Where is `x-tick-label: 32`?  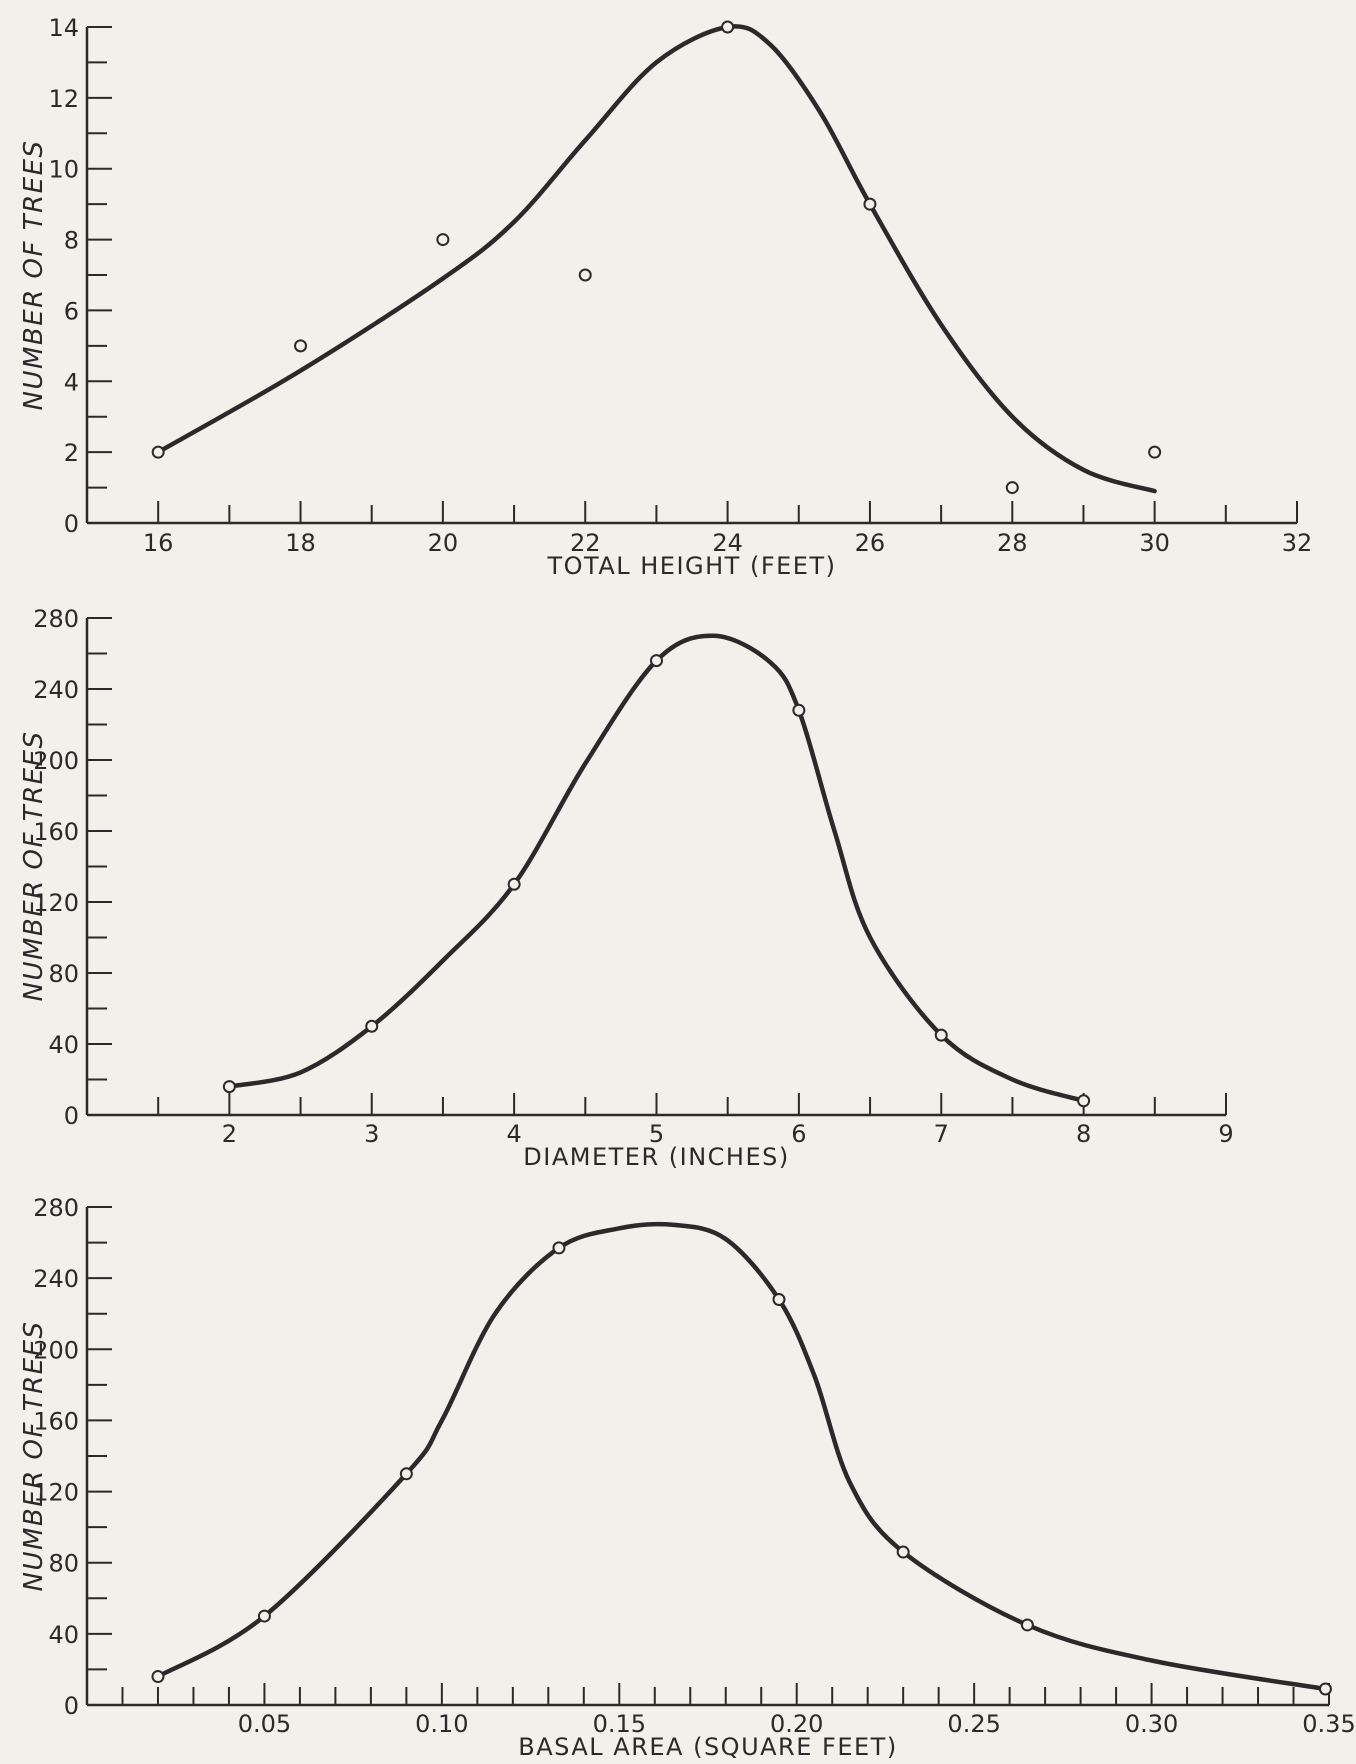
x-tick-label: 32 is located at coordinates (1297, 543).